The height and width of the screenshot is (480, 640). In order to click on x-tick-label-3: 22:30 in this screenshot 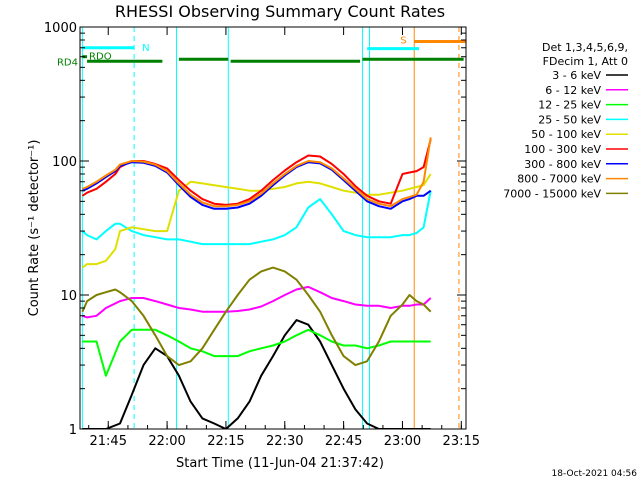, I will do `click(284, 441)`.